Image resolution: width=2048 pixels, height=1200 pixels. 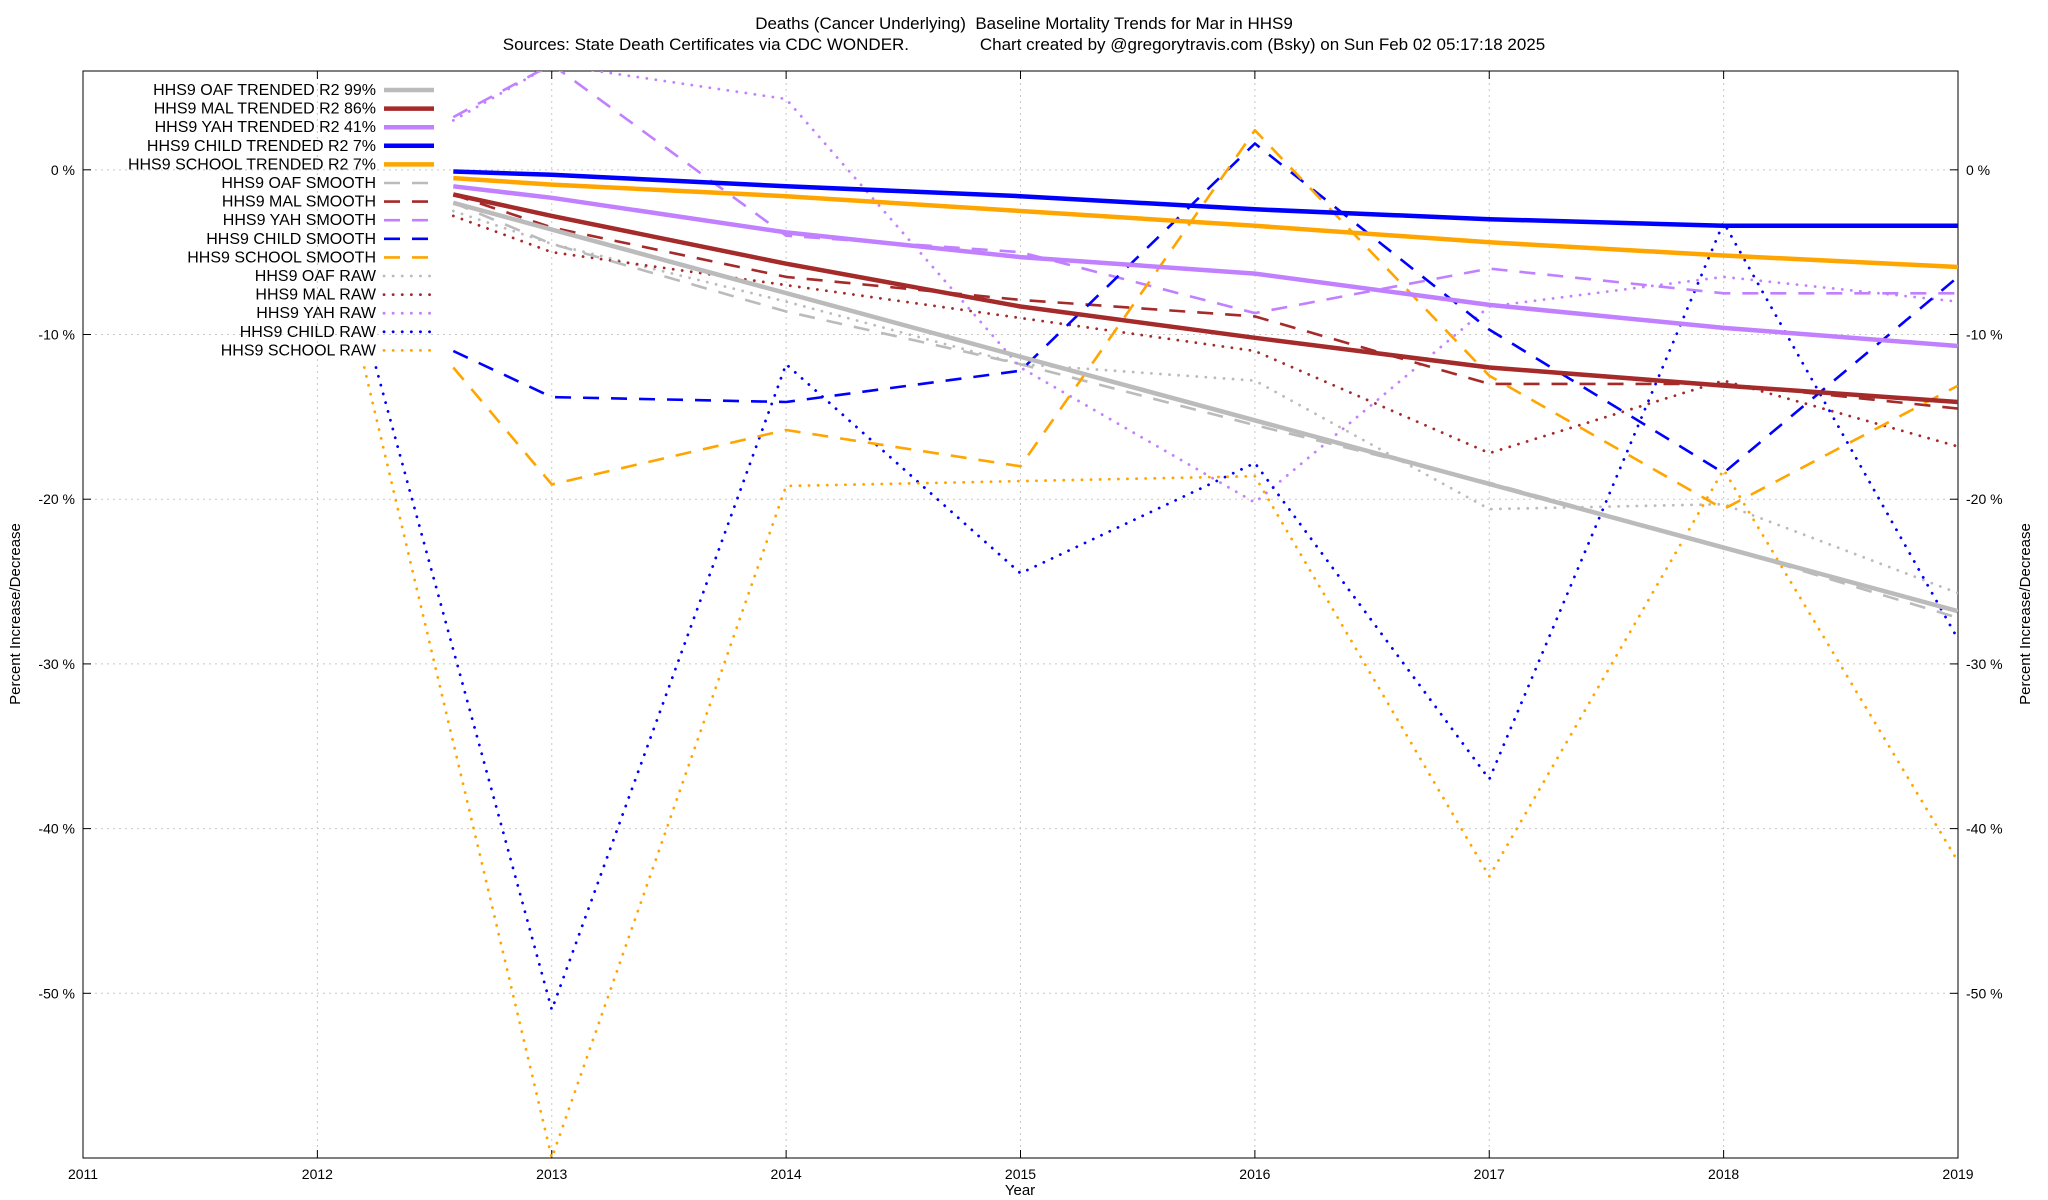 I want to click on y2-tick-label: -40 %, so click(x=1984, y=829).